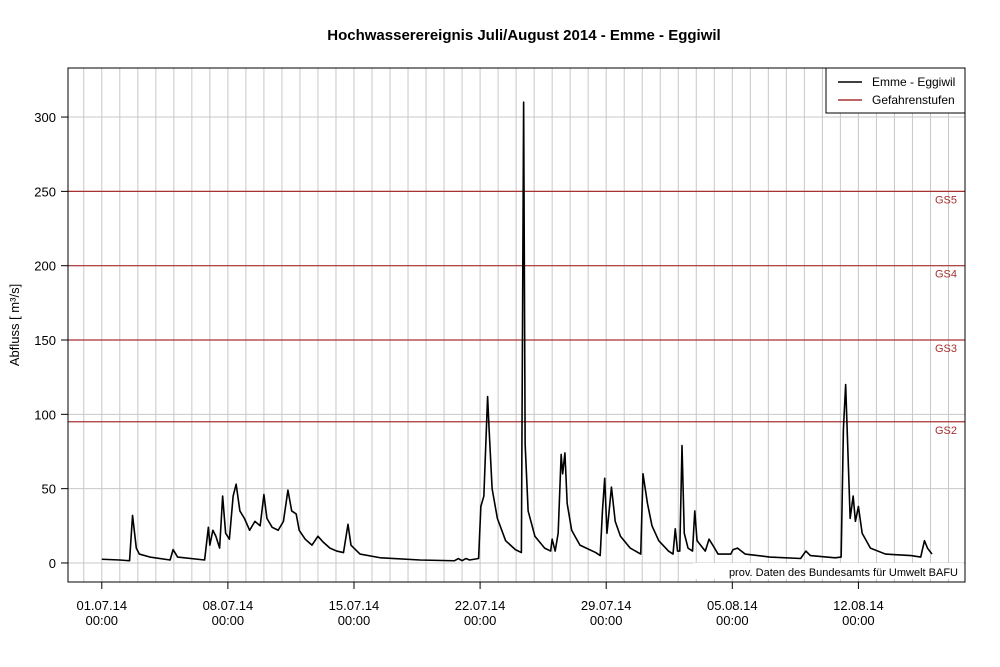 Image resolution: width=1000 pixels, height=667 pixels. I want to click on x-tick-label: 29.07.14 00:00, so click(606, 613).